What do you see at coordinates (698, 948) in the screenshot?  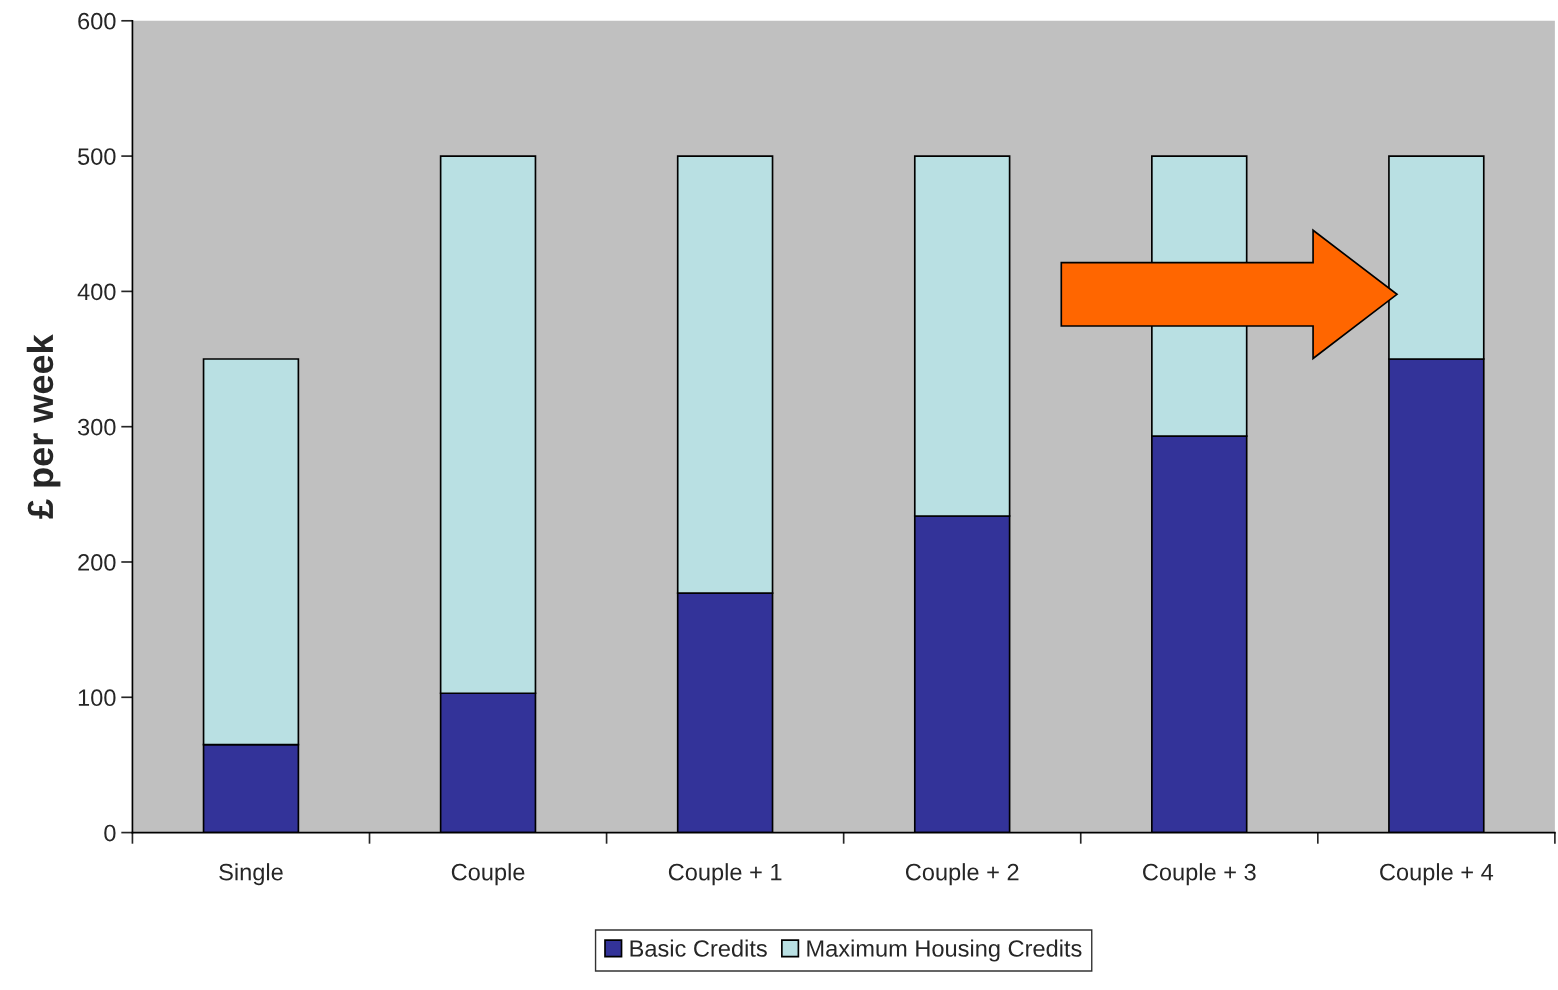 I see `legend-label: Basic Credits` at bounding box center [698, 948].